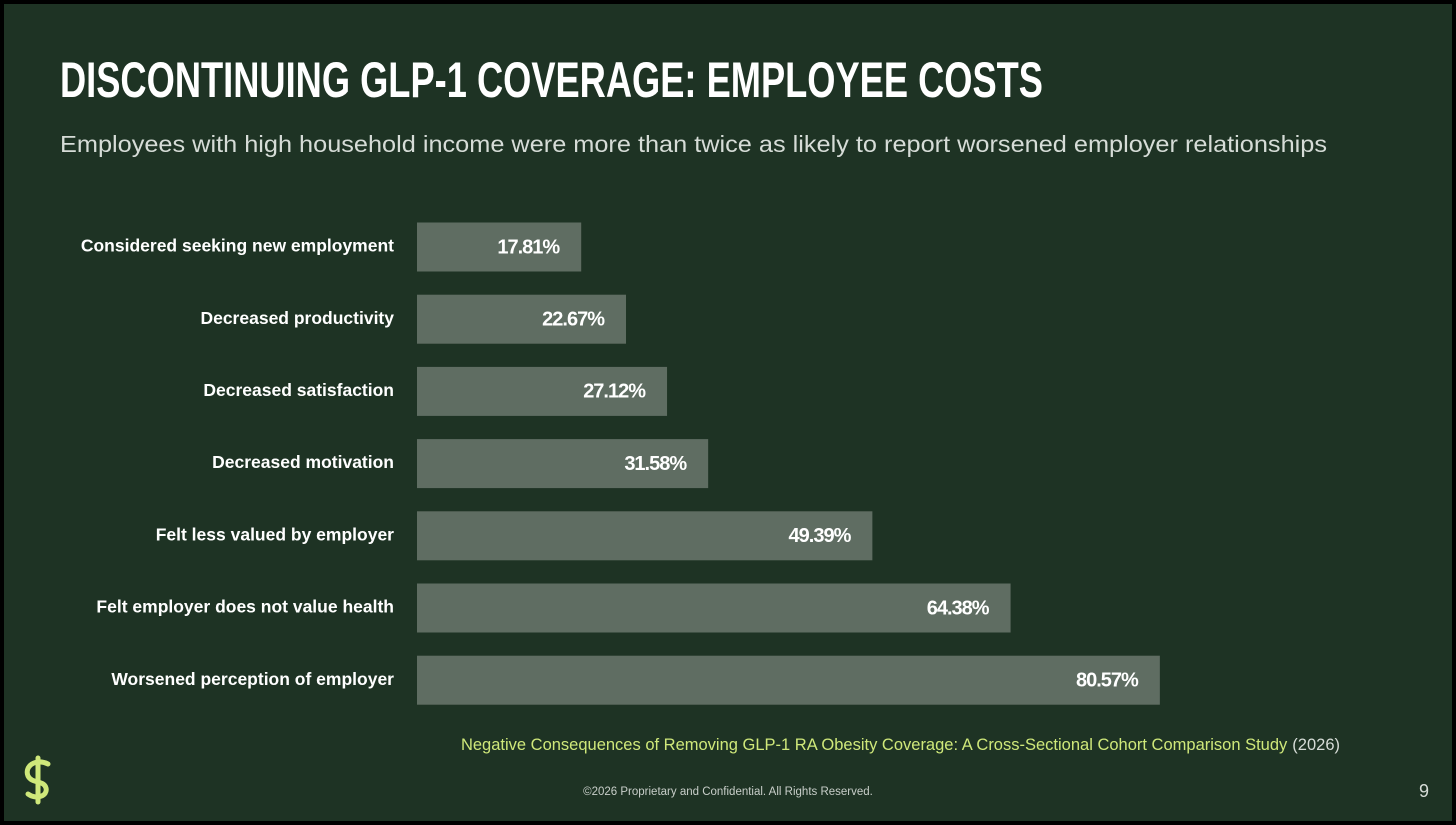  What do you see at coordinates (958, 608) in the screenshot?
I see `value-label: 64.38%` at bounding box center [958, 608].